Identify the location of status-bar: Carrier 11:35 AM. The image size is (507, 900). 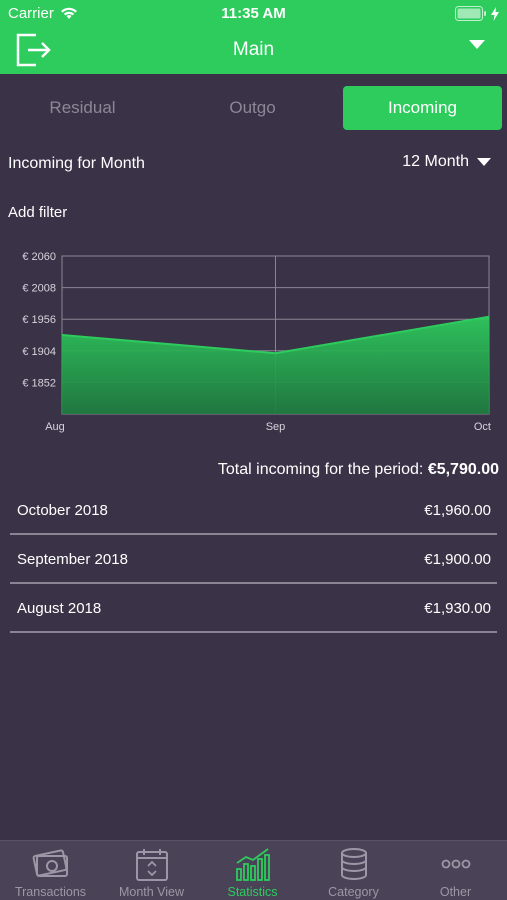
(253, 14).